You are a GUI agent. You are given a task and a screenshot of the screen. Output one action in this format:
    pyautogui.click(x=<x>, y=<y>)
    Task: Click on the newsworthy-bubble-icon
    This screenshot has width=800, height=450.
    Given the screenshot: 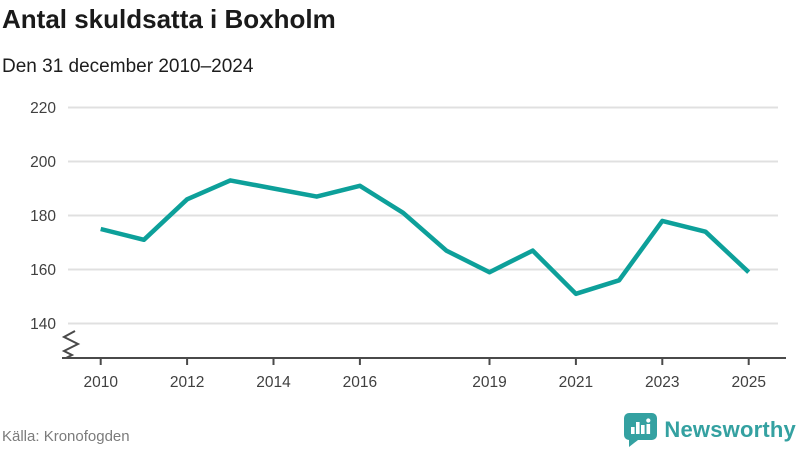 What is the action you would take?
    pyautogui.click(x=641, y=430)
    